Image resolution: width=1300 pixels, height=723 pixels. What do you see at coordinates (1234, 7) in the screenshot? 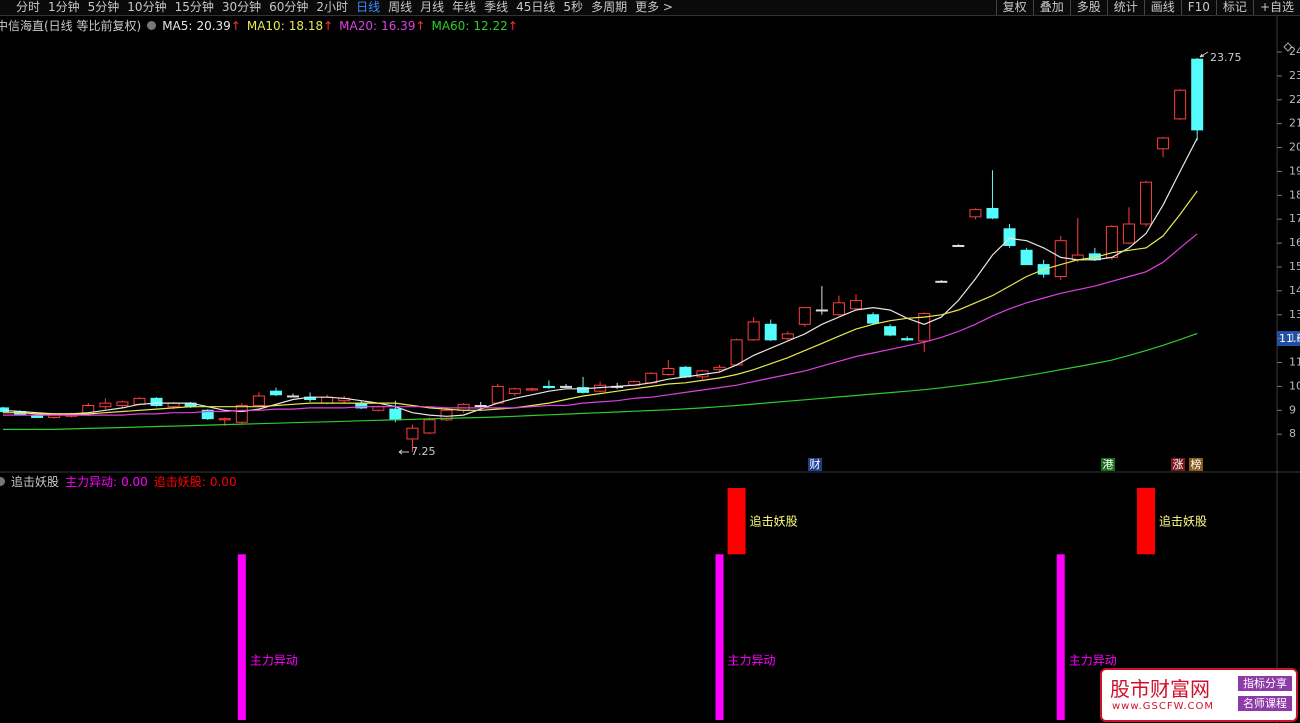
I see `tool-button: 标记` at bounding box center [1234, 7].